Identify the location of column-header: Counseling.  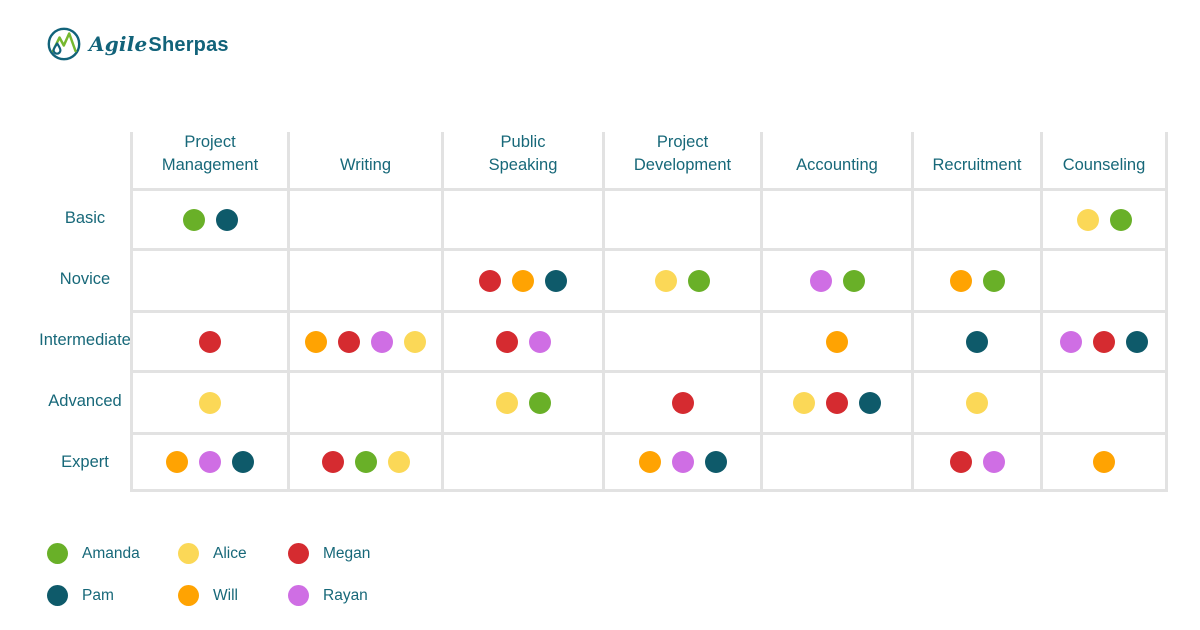
(1104, 160).